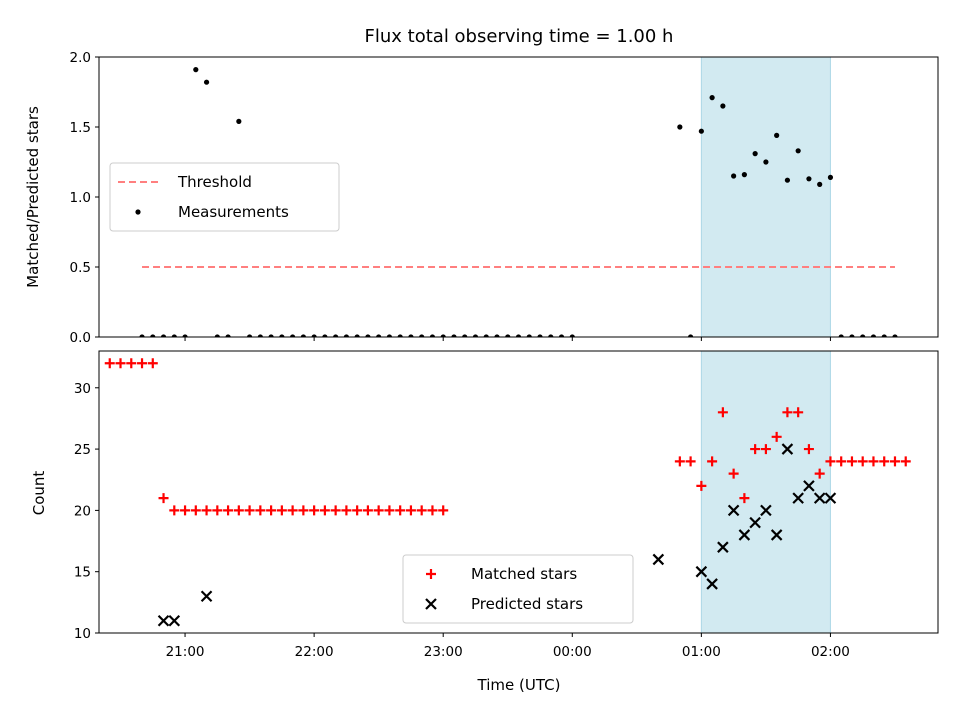  Describe the element at coordinates (80, 268) in the screenshot. I see `y-tick-label: 0.5` at that location.